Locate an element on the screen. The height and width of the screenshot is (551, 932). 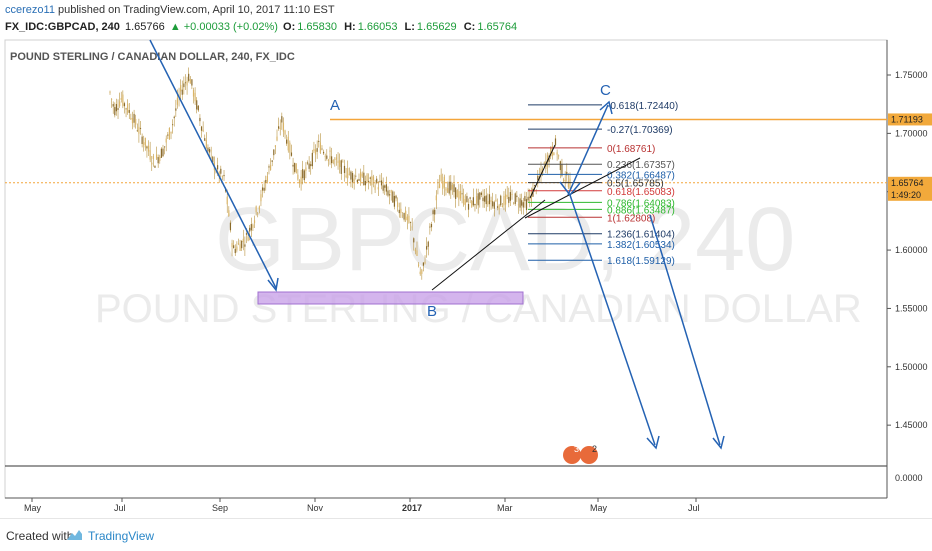
event-badge-flag-icon is located at coordinates (572, 455).